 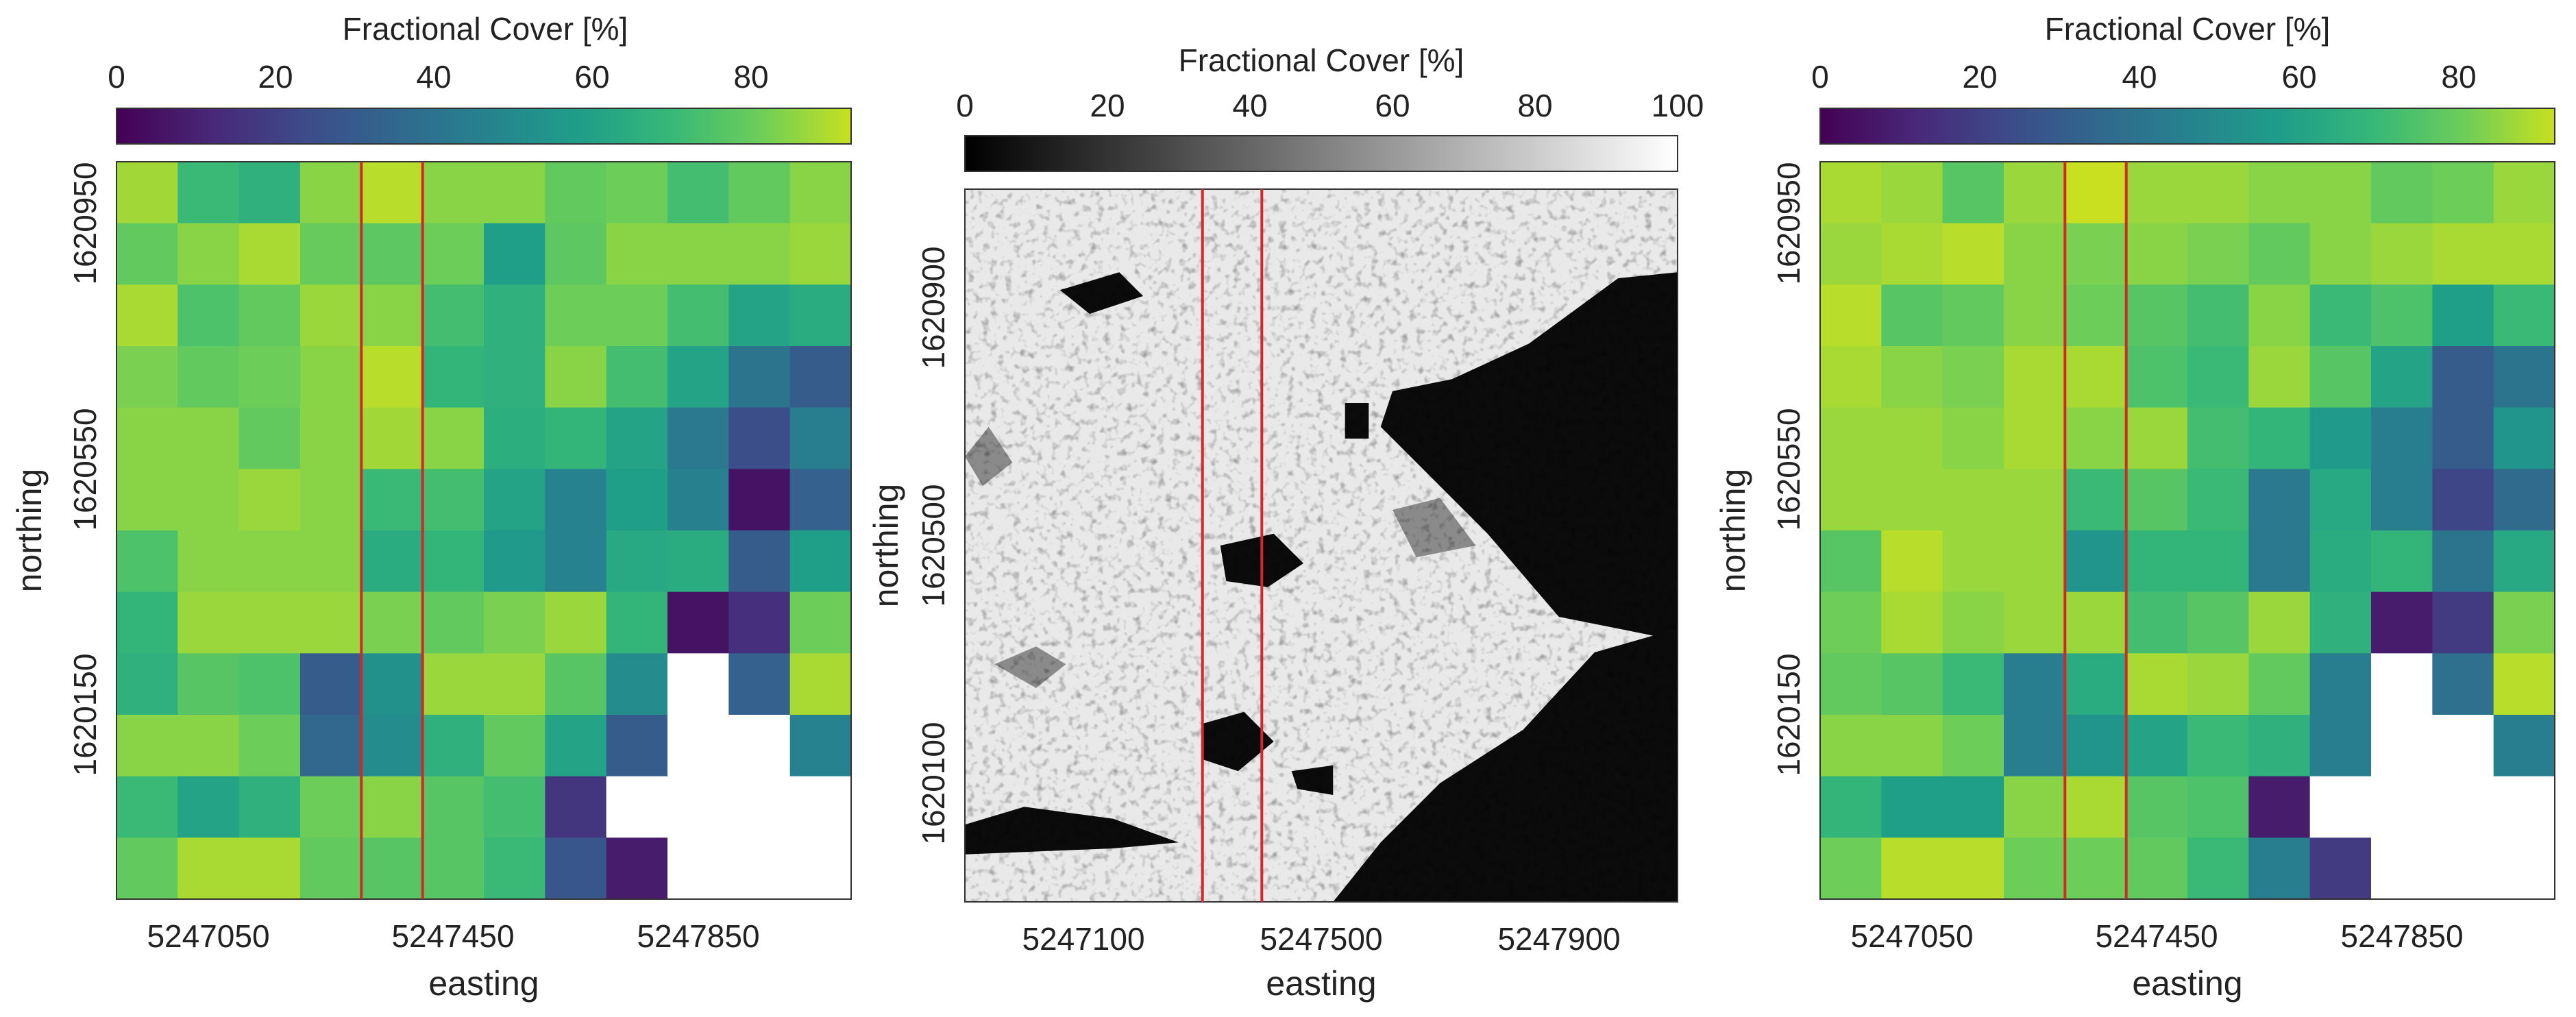 What do you see at coordinates (85, 469) in the screenshot?
I see `y-tick-labels: 1620950 1620550 1620150` at bounding box center [85, 469].